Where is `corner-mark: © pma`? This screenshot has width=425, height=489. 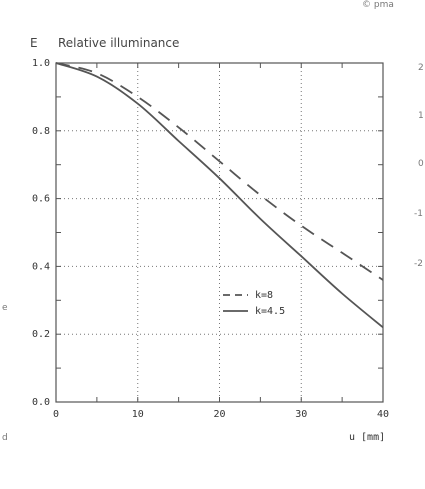 corner-mark: © pma is located at coordinates (378, 5).